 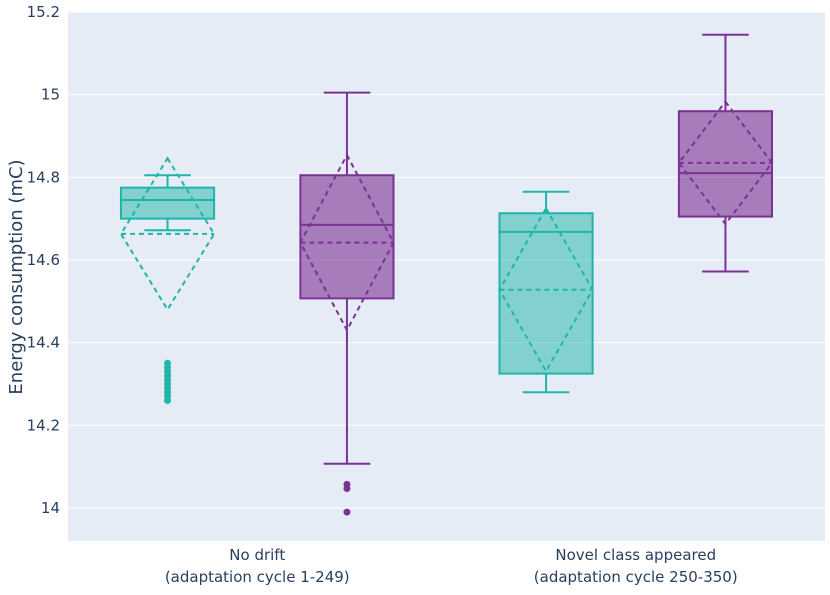 I want to click on y-axis-ticks: 14 14.2 14.4 14.6 14.8 15 15.2, so click(x=43, y=260).